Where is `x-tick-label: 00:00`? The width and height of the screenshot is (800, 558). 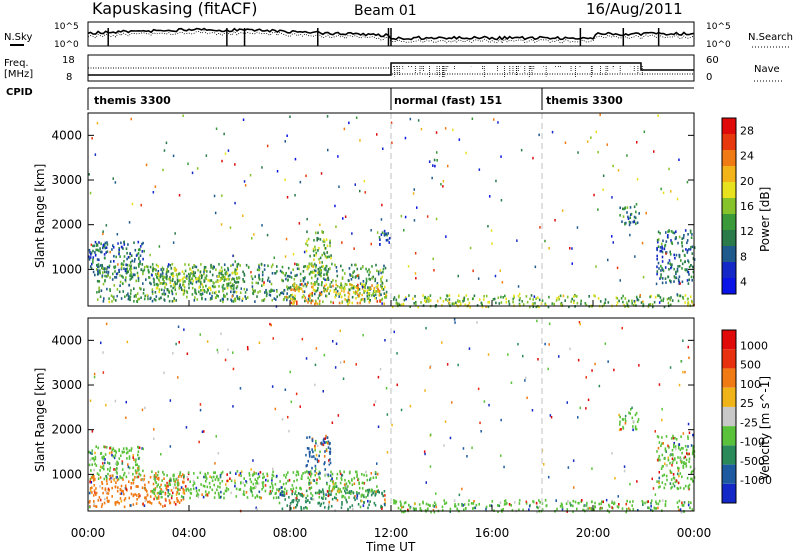 x-tick-label: 00:00 is located at coordinates (694, 533).